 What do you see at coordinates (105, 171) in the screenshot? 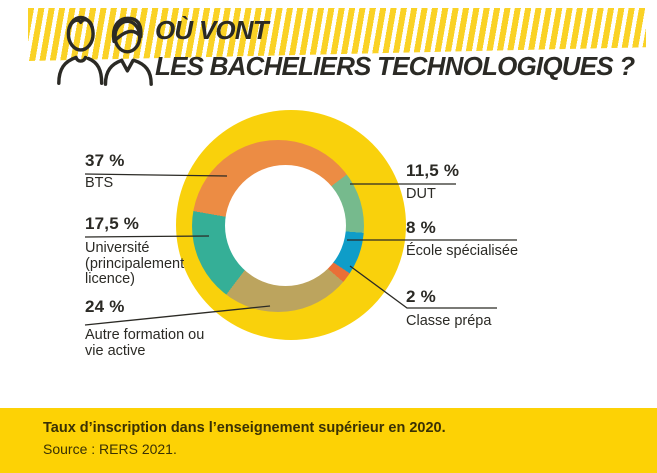
I see `callout-bts: 37 % BTS` at bounding box center [105, 171].